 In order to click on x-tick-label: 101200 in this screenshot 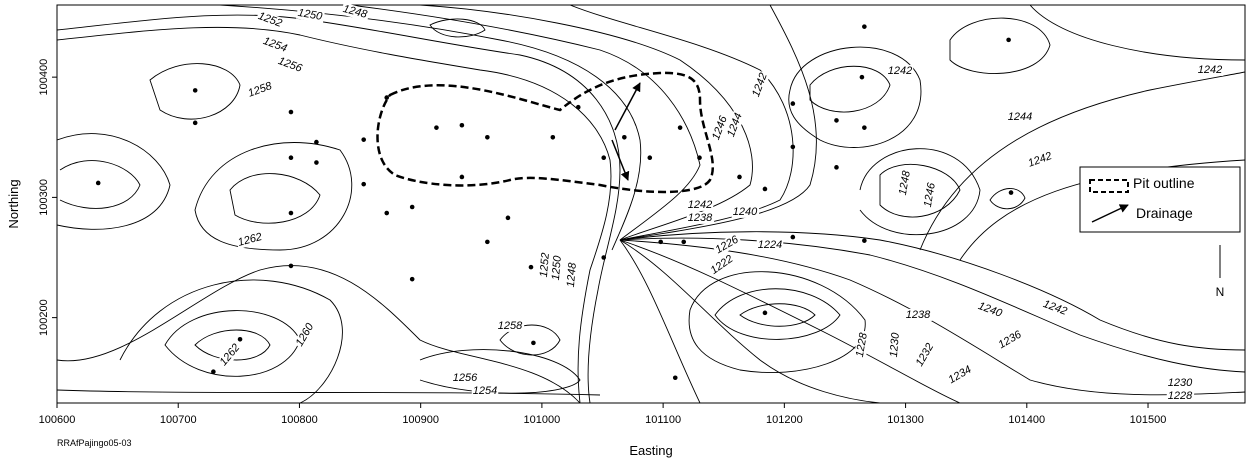, I will do `click(784, 420)`.